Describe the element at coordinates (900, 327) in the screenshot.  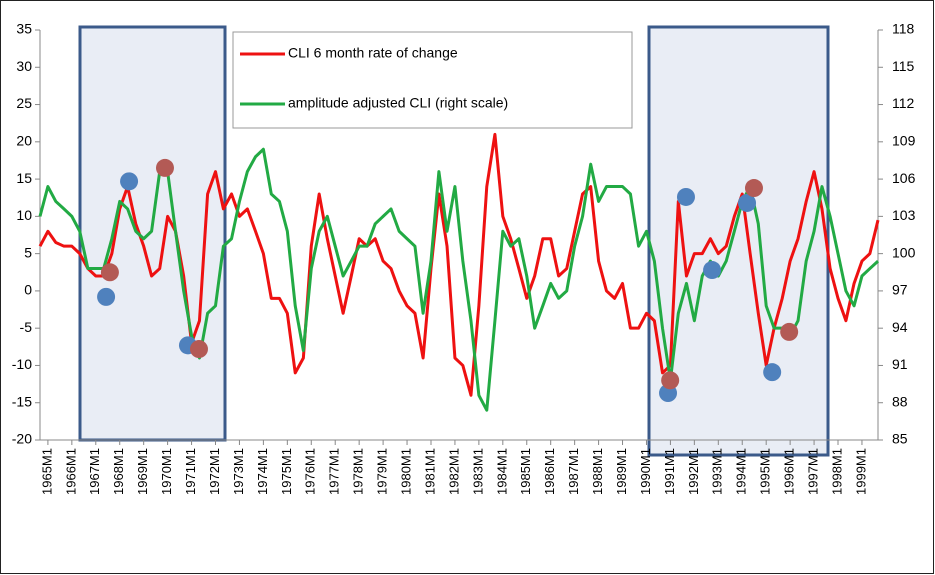
I see `y2-tick-label: 94` at that location.